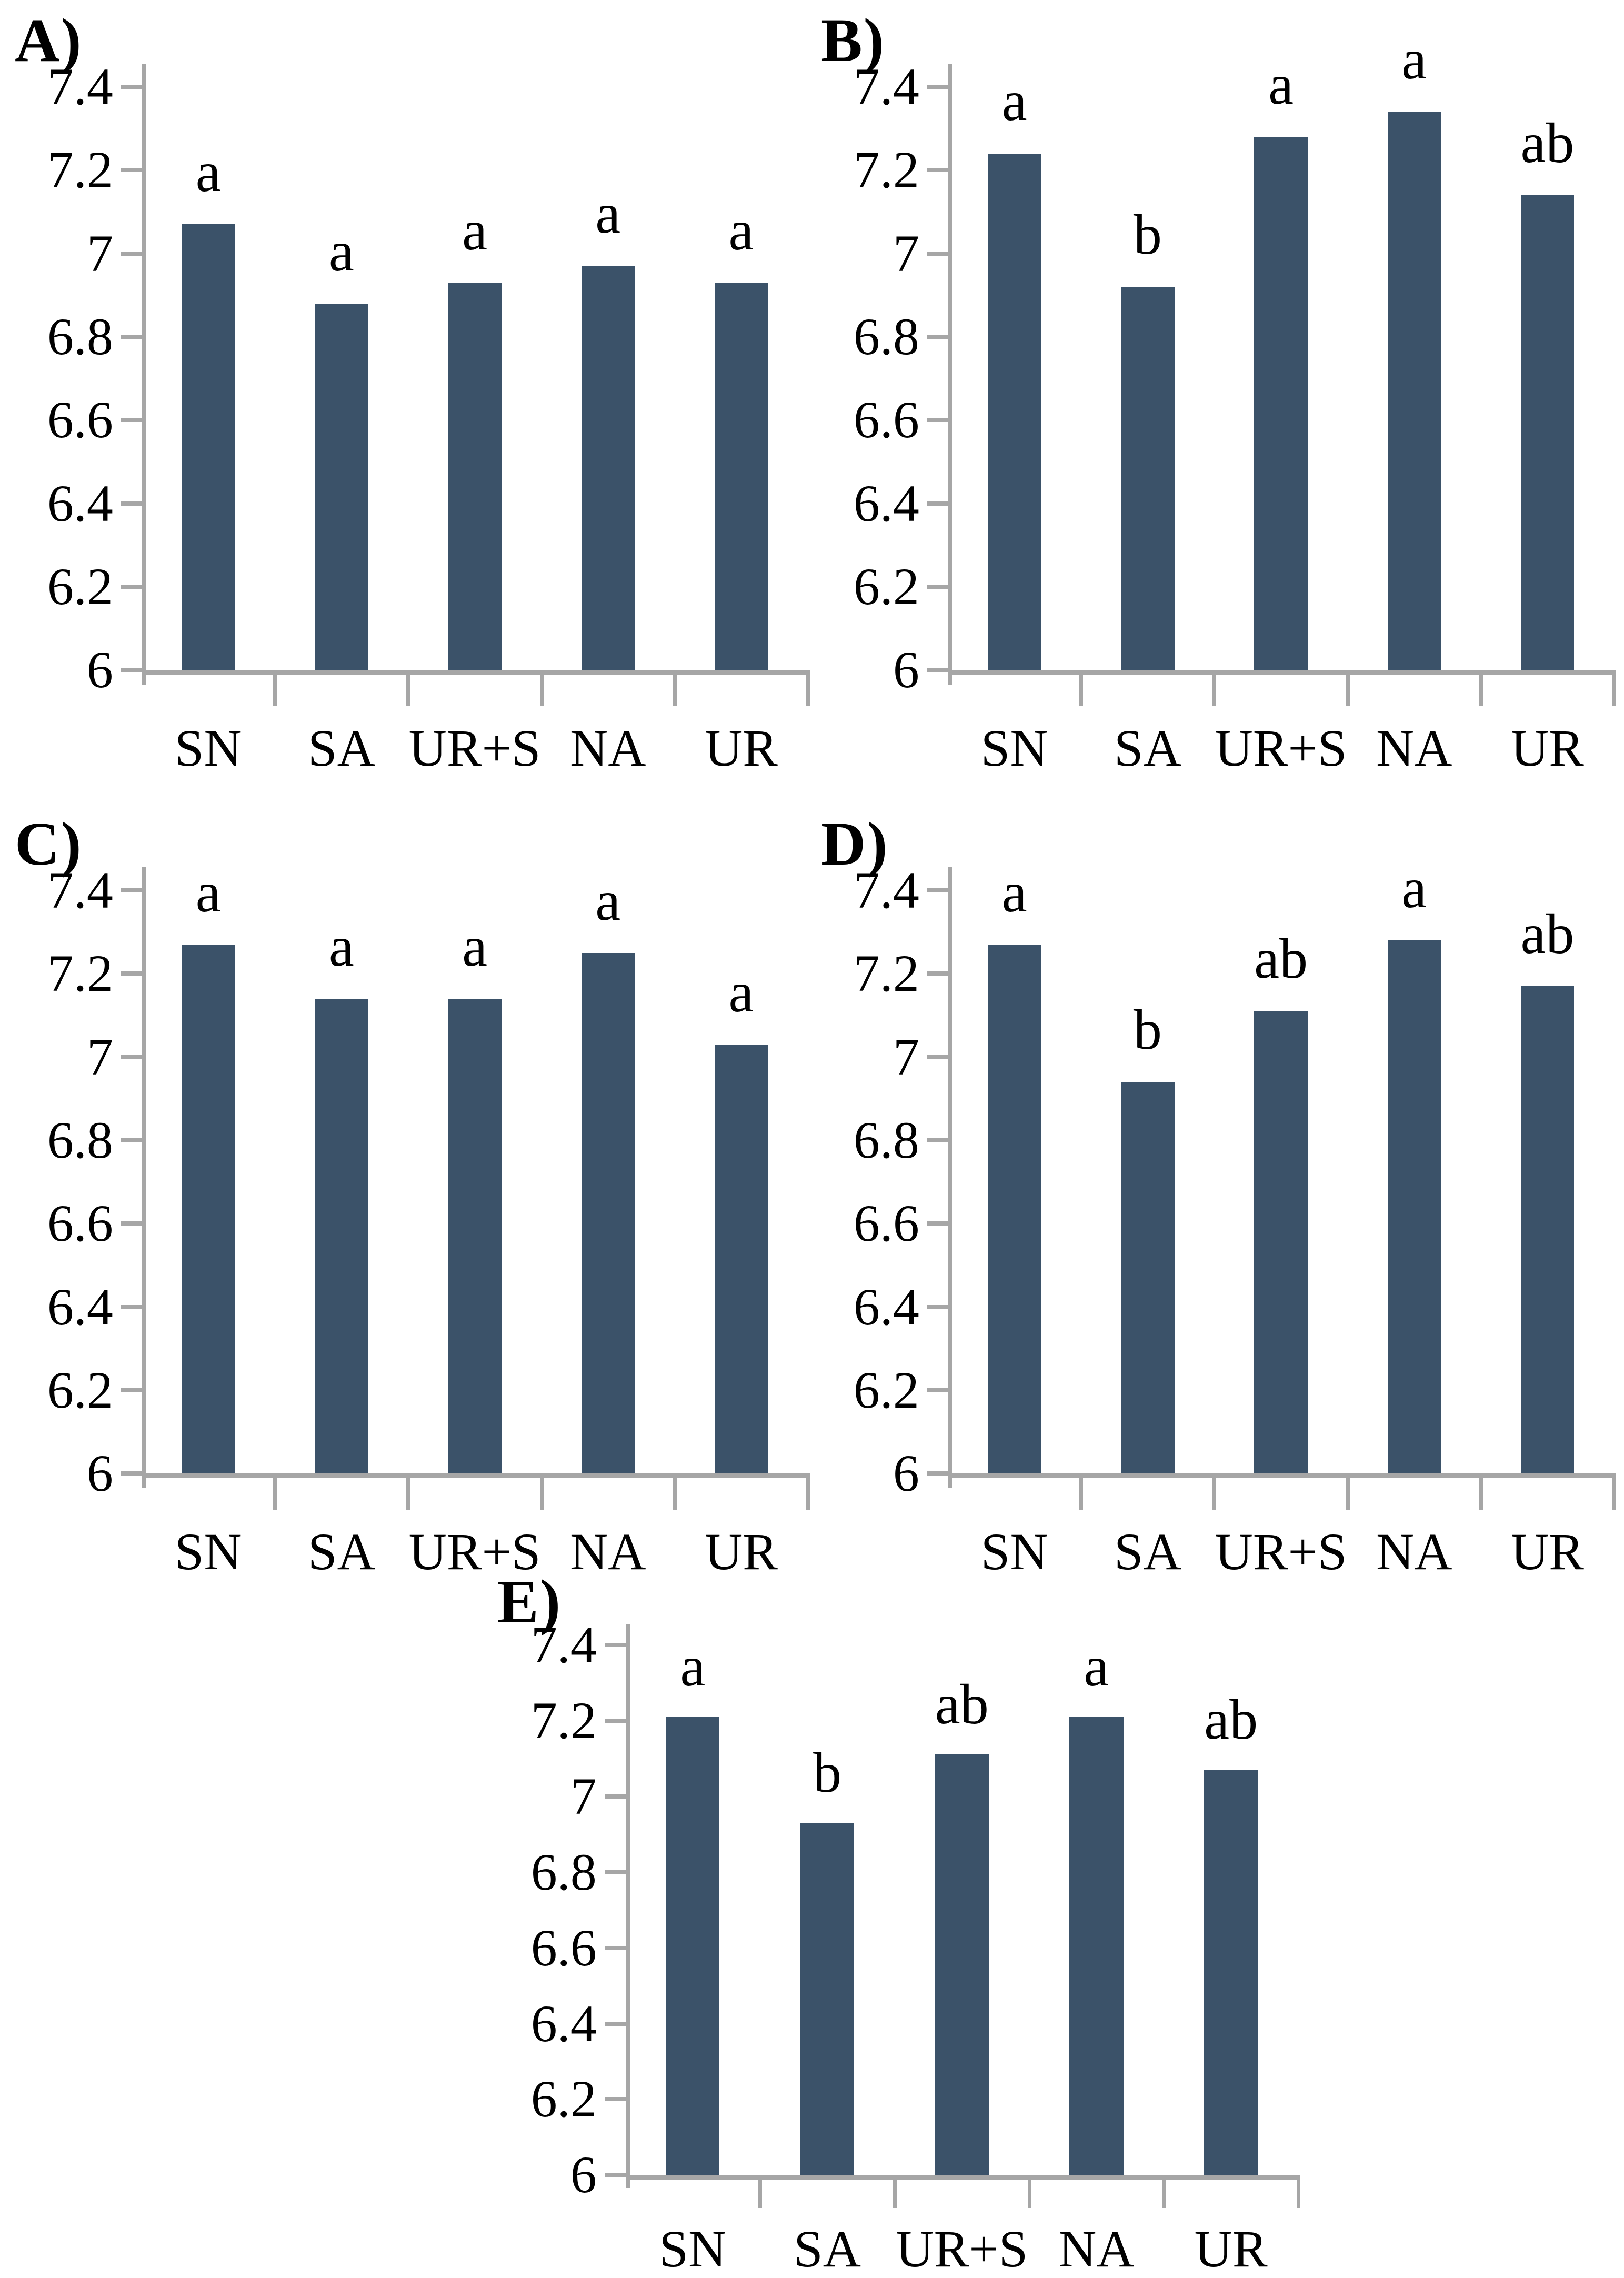 This screenshot has width=1624, height=2278. What do you see at coordinates (49, 40) in the screenshot?
I see `panel-a-label: A)` at bounding box center [49, 40].